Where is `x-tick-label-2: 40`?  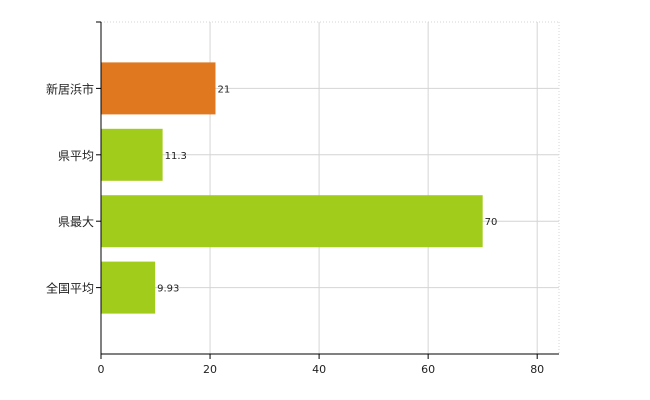 x-tick-label-2: 40 is located at coordinates (319, 369).